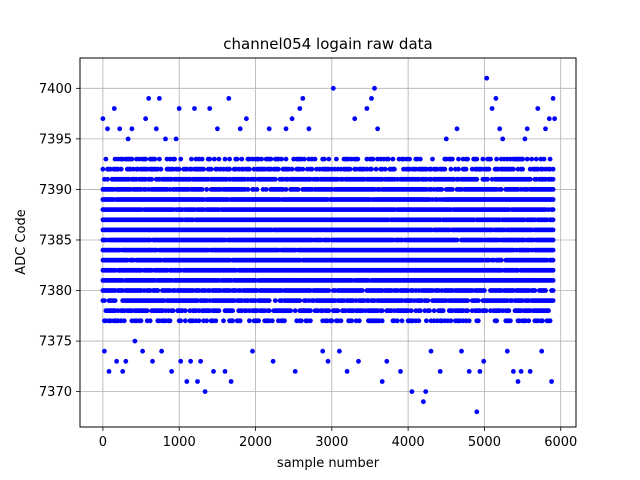  I want to click on y-tick-label: 7385, so click(55, 240).